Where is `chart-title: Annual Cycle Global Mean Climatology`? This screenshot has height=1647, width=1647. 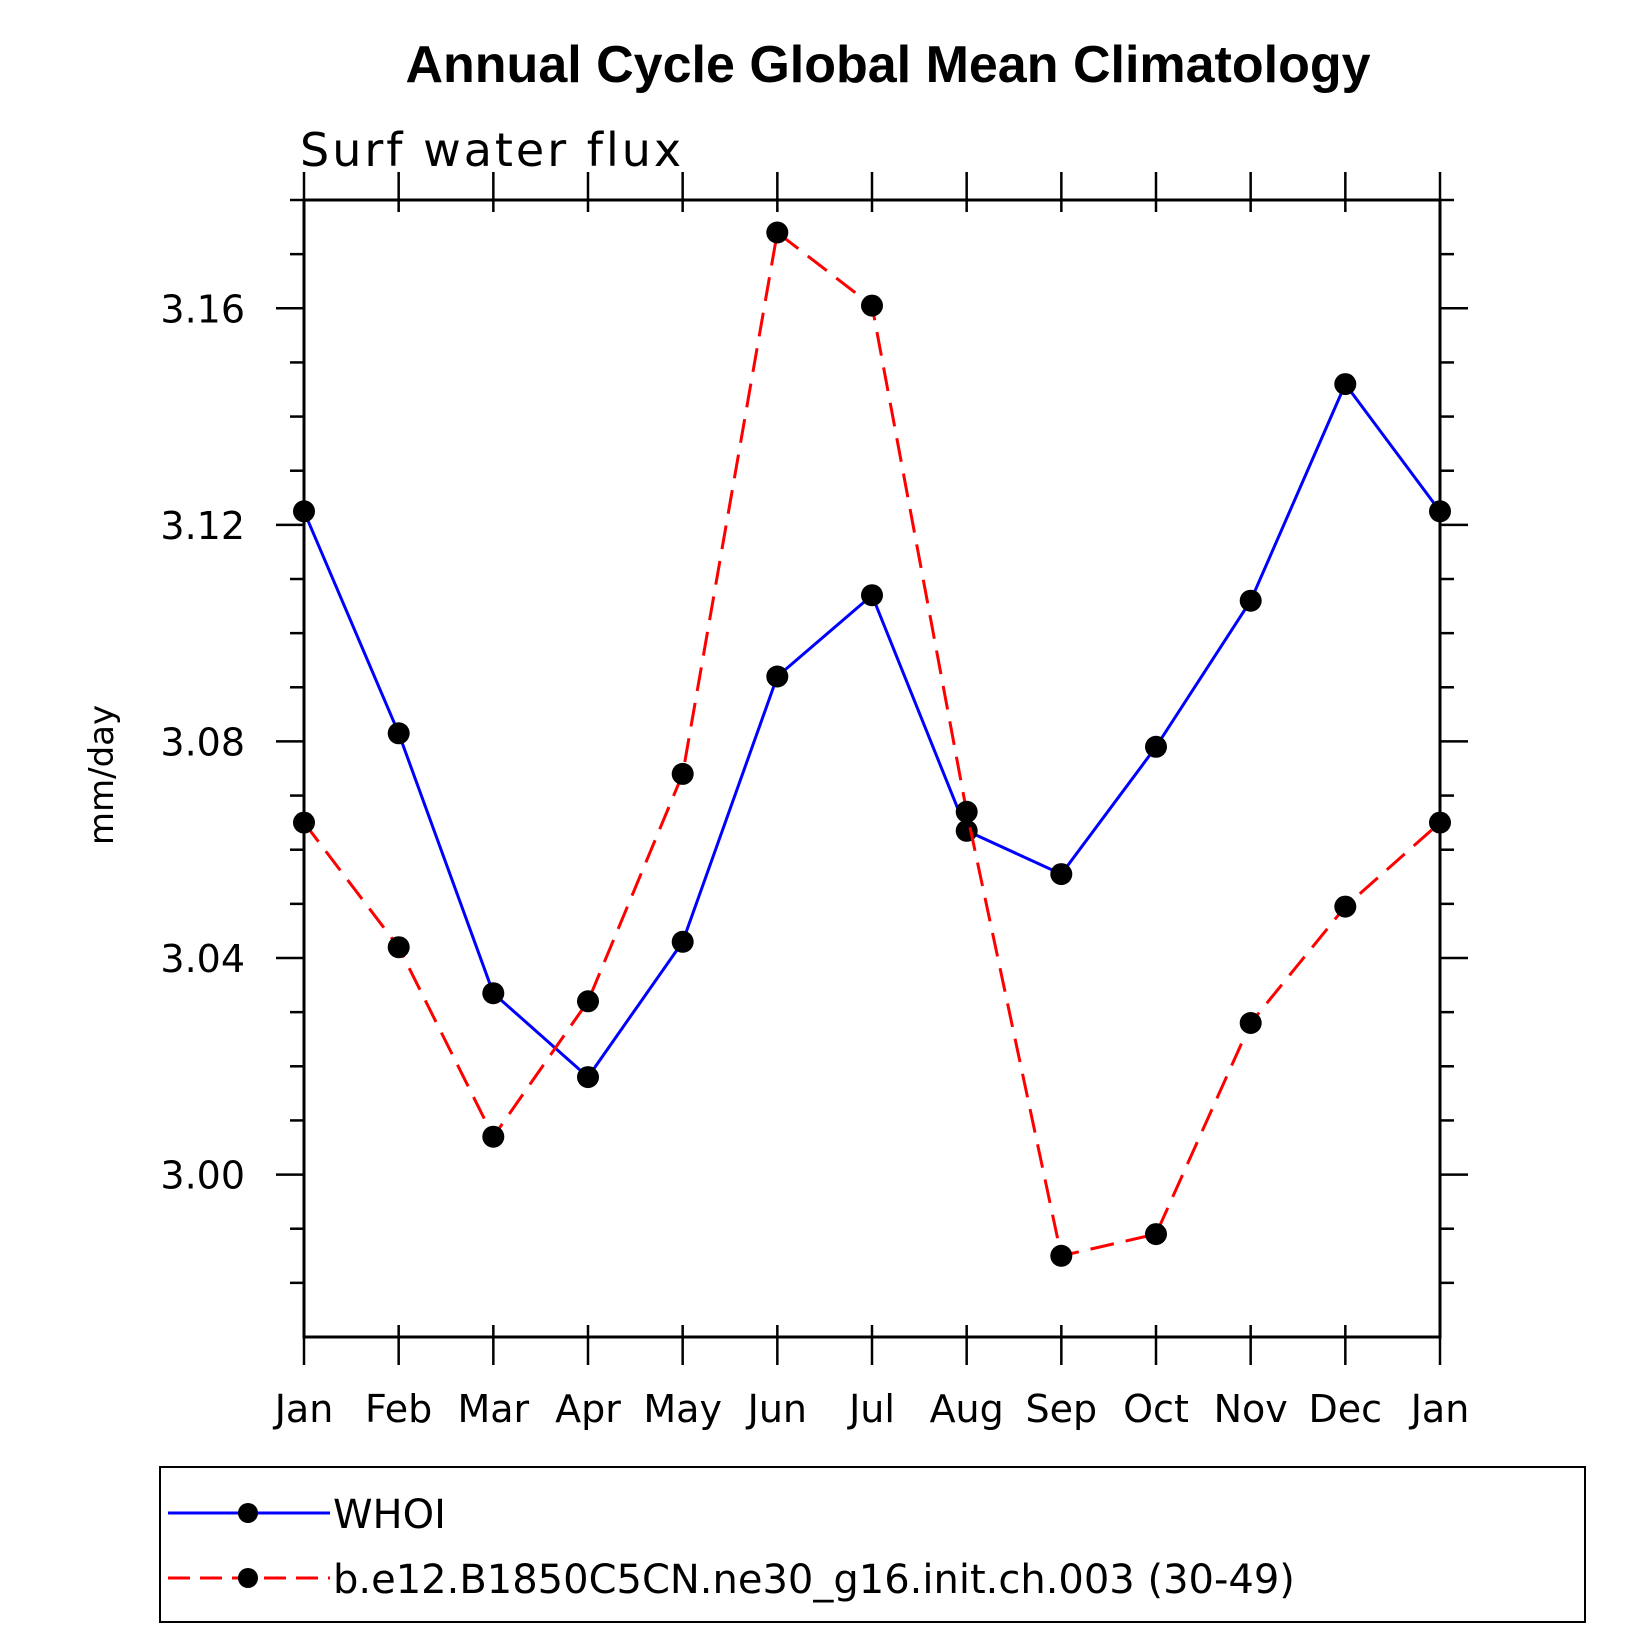 chart-title: Annual Cycle Global Mean Climatology is located at coordinates (887, 65).